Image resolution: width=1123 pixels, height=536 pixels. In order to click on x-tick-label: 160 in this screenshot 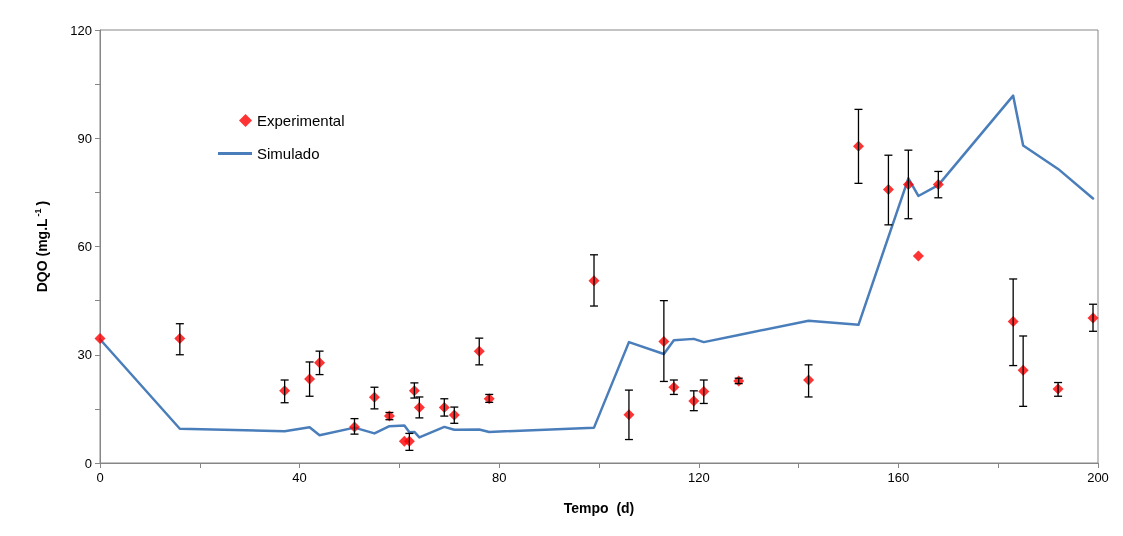, I will do `click(898, 477)`.